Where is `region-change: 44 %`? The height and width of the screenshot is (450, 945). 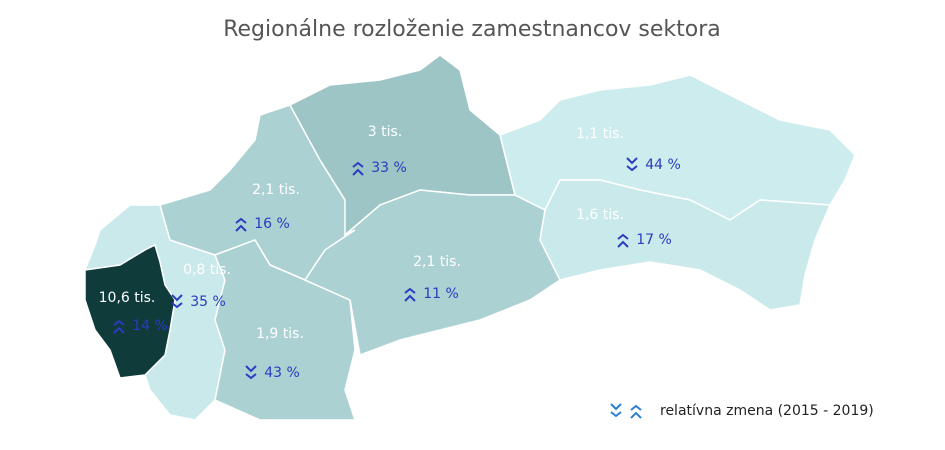 region-change: 44 % is located at coordinates (663, 165).